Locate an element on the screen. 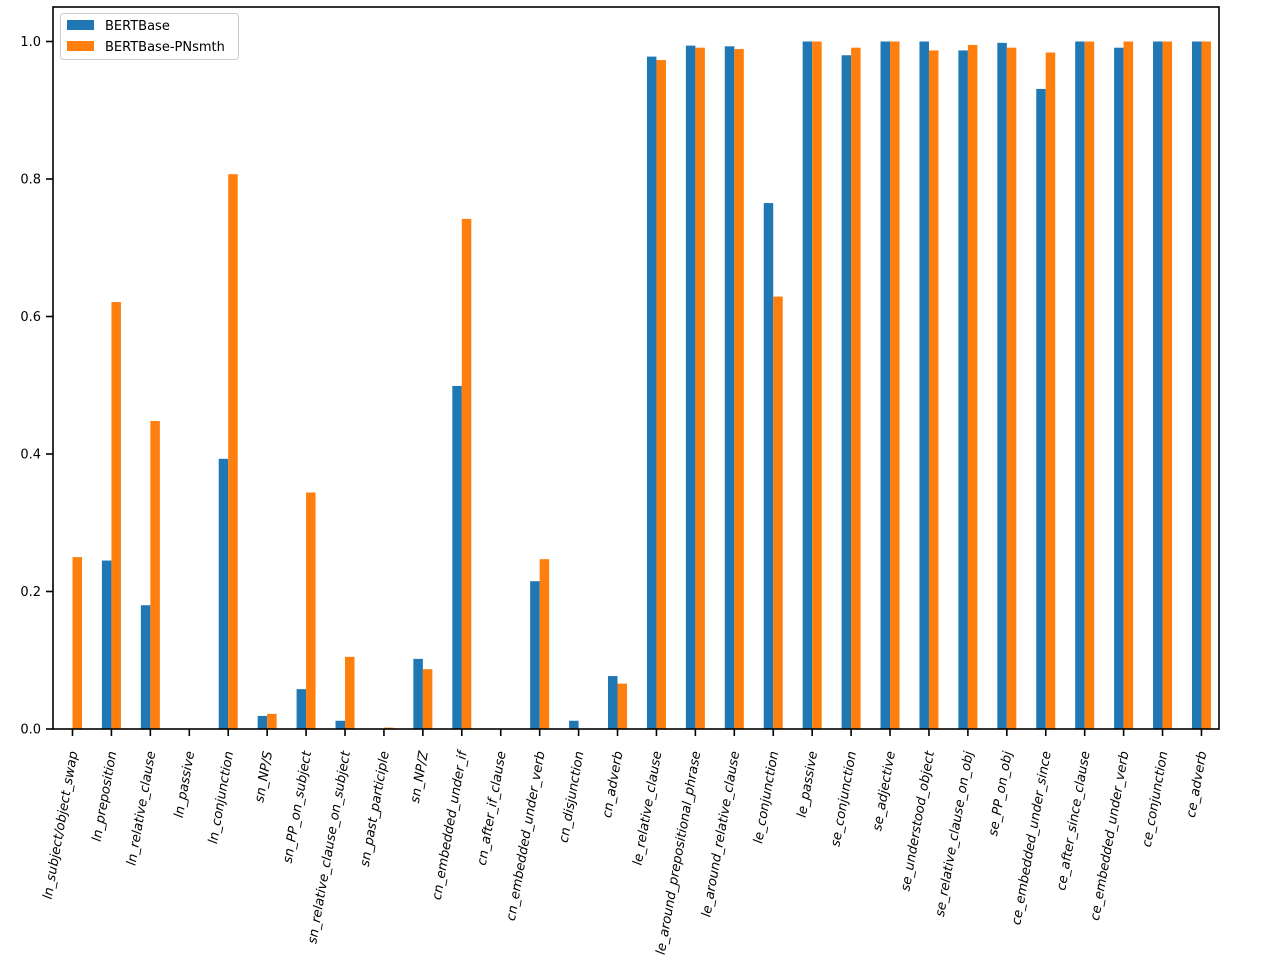 The width and height of the screenshot is (1280, 964). legend-label: BERTBase-PNsmth is located at coordinates (165, 47).